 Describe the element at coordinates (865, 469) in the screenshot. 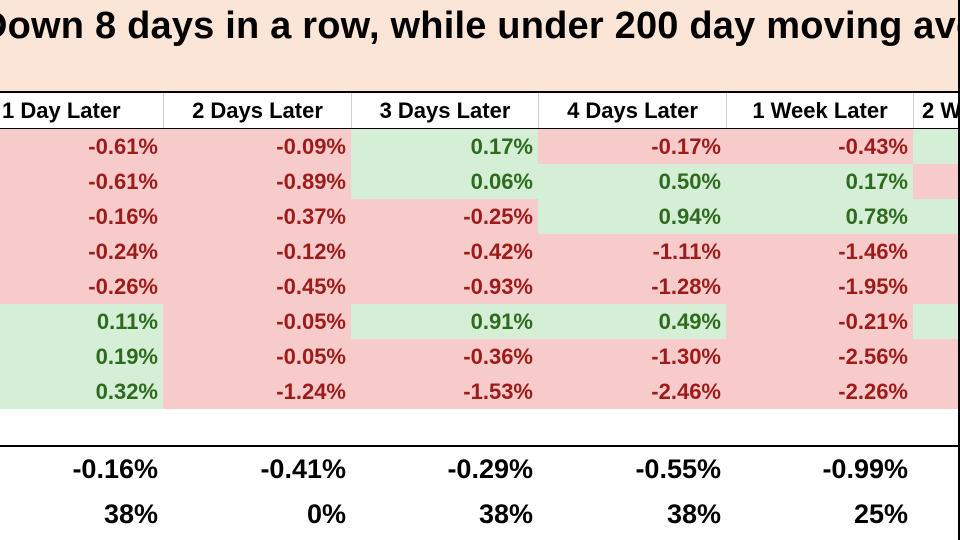

I see `summary-average-cell: -0.99%` at that location.